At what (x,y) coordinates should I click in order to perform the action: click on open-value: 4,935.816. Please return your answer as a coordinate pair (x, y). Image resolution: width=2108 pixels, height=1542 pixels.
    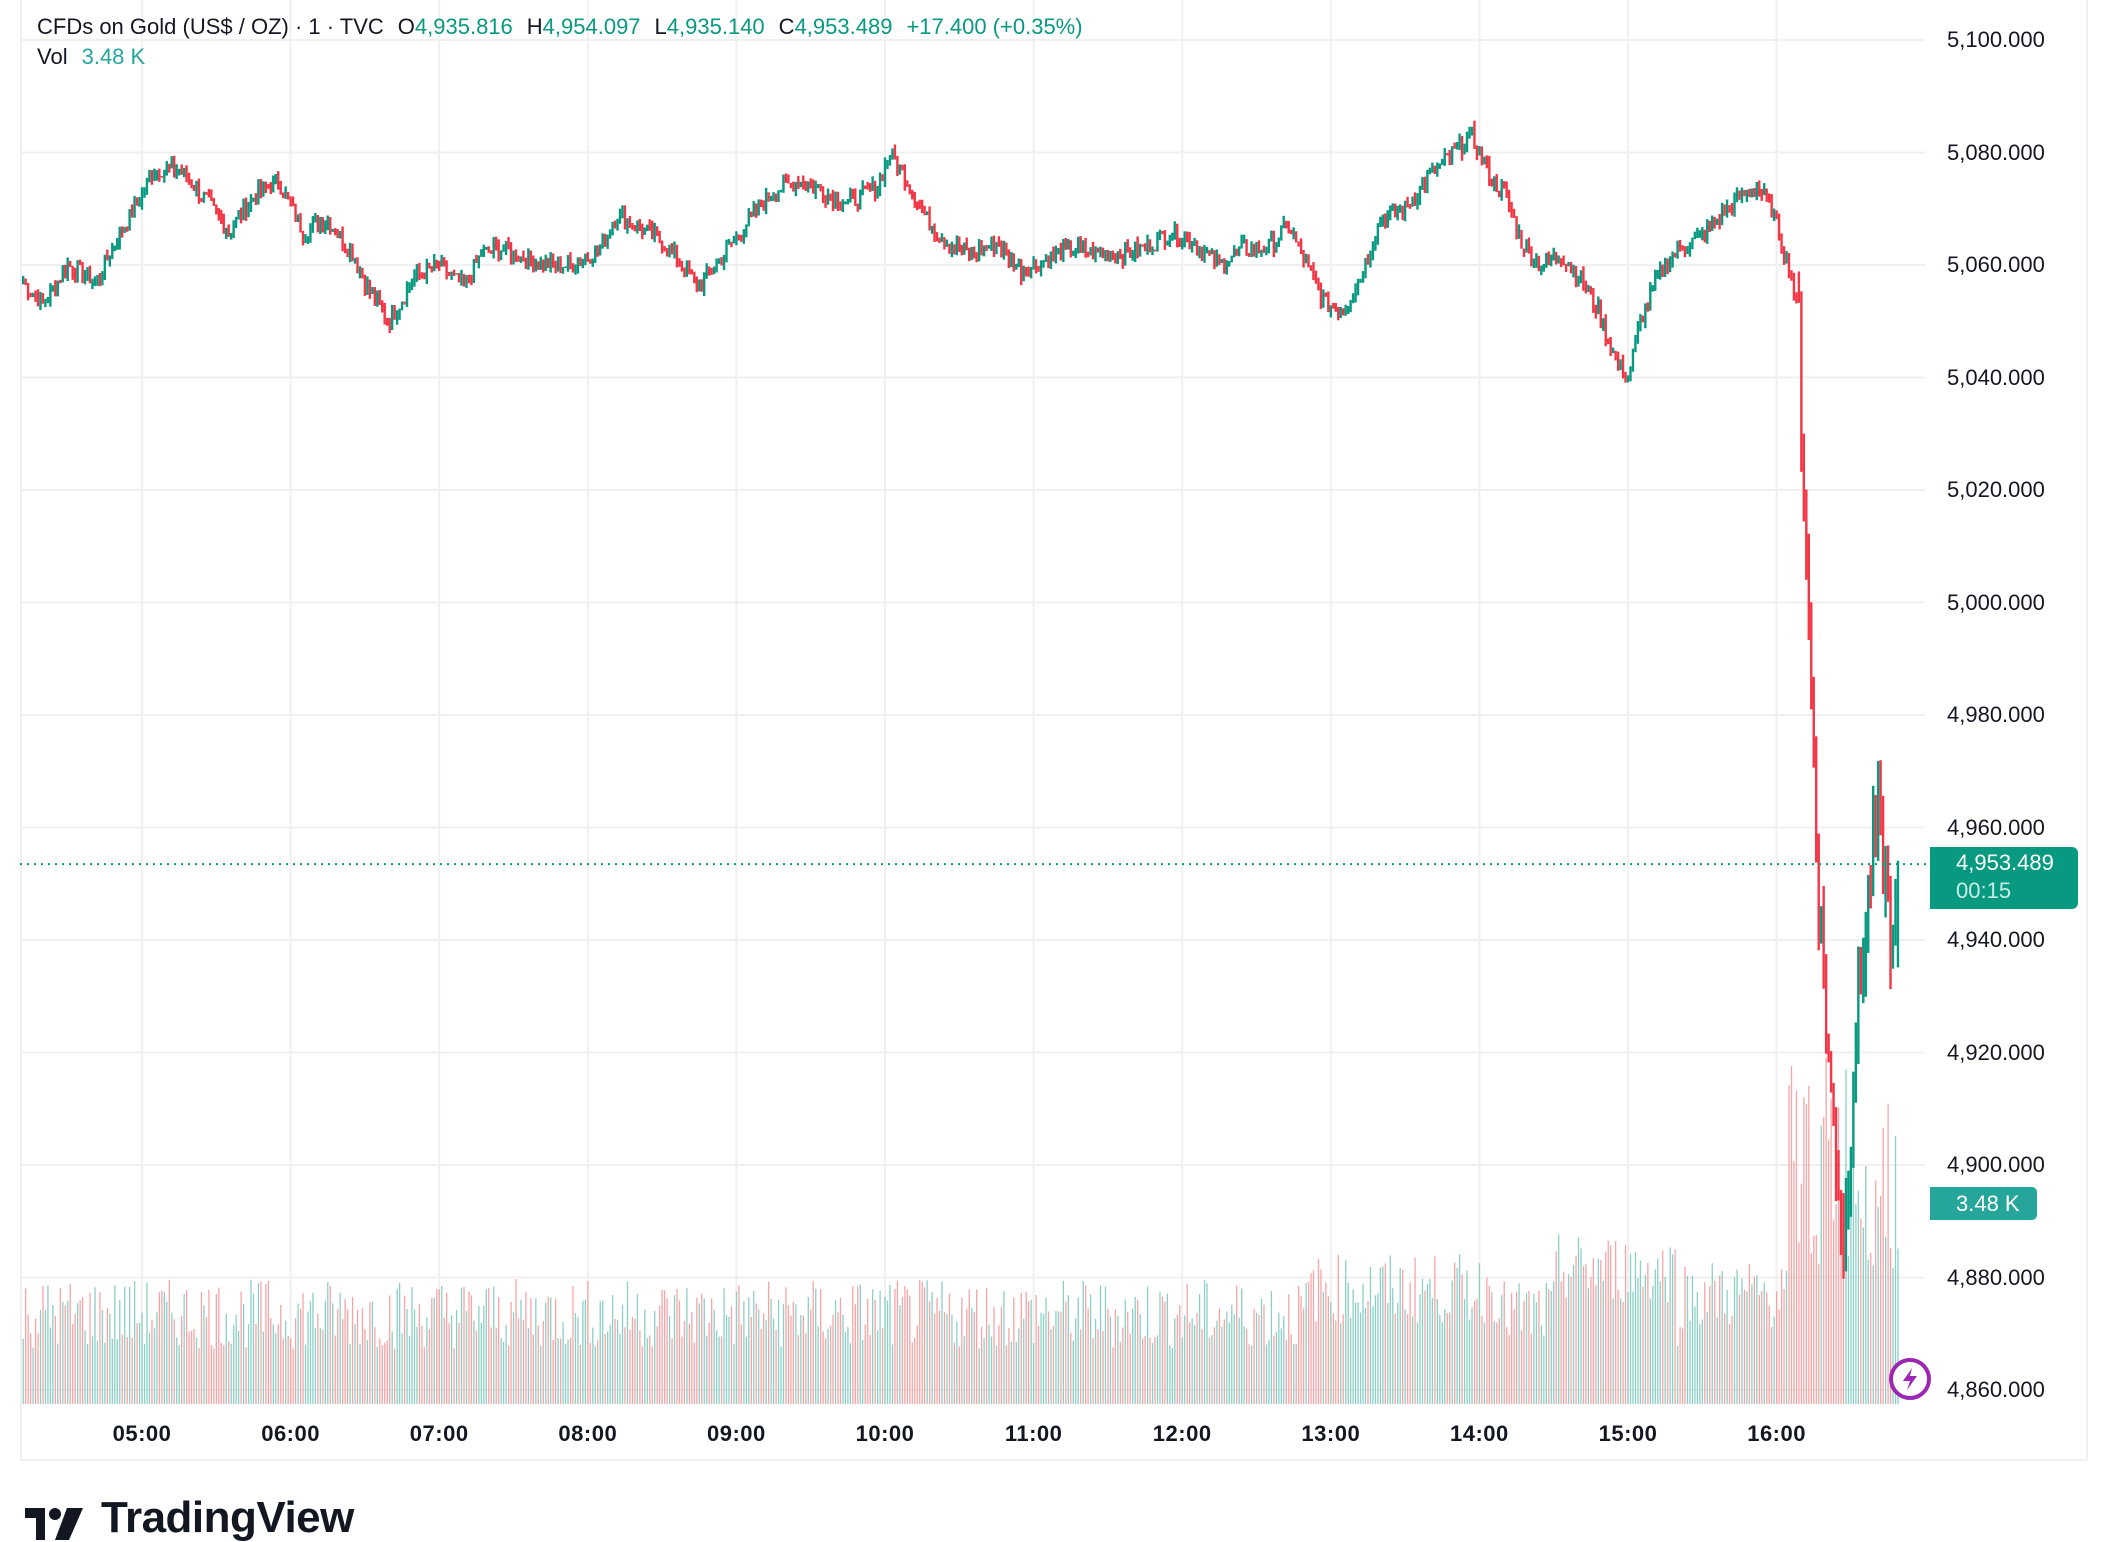
    Looking at the image, I should click on (463, 26).